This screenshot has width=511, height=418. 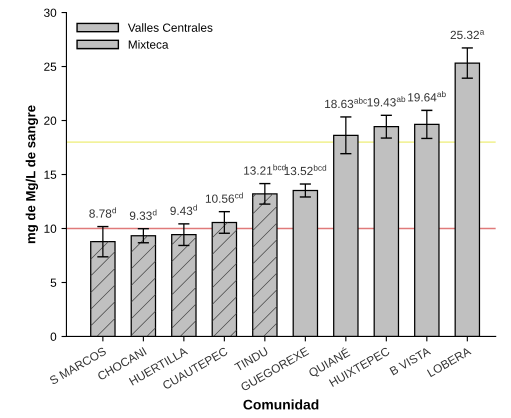 I want to click on data-label: 18.63$^{abc}$, so click(x=346, y=103).